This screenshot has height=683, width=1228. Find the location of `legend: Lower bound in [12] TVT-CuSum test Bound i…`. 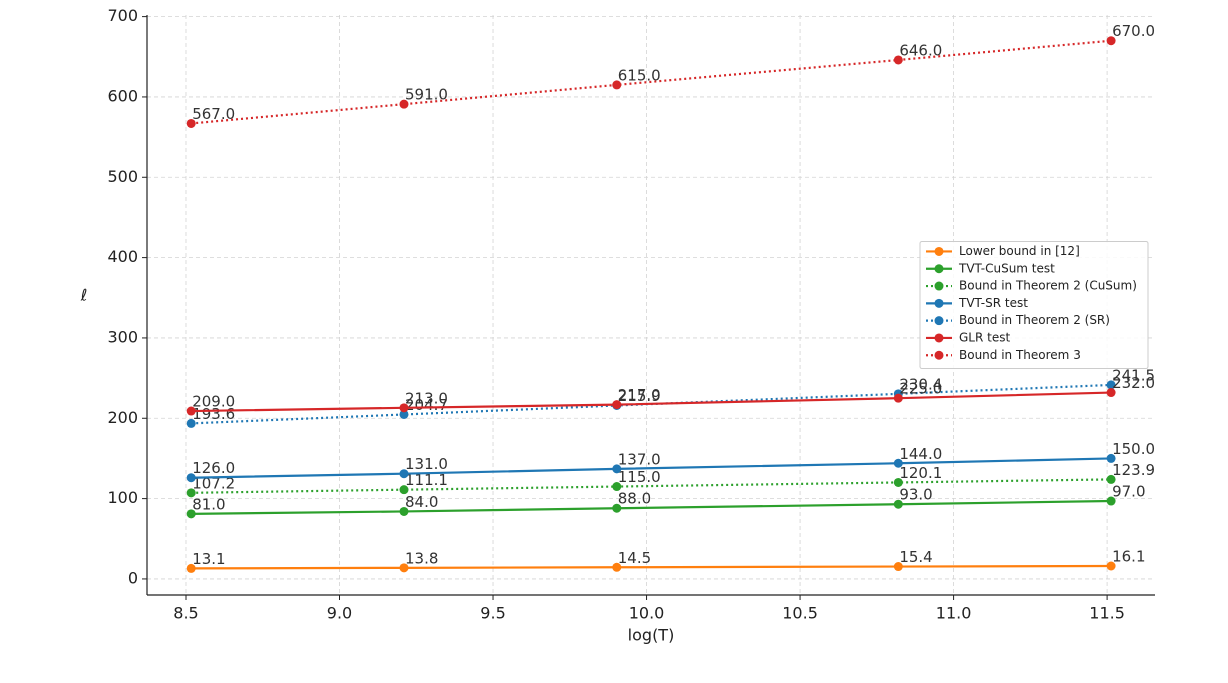

legend: Lower bound in [12] TVT-CuSum test Bound i… is located at coordinates (1034, 305).